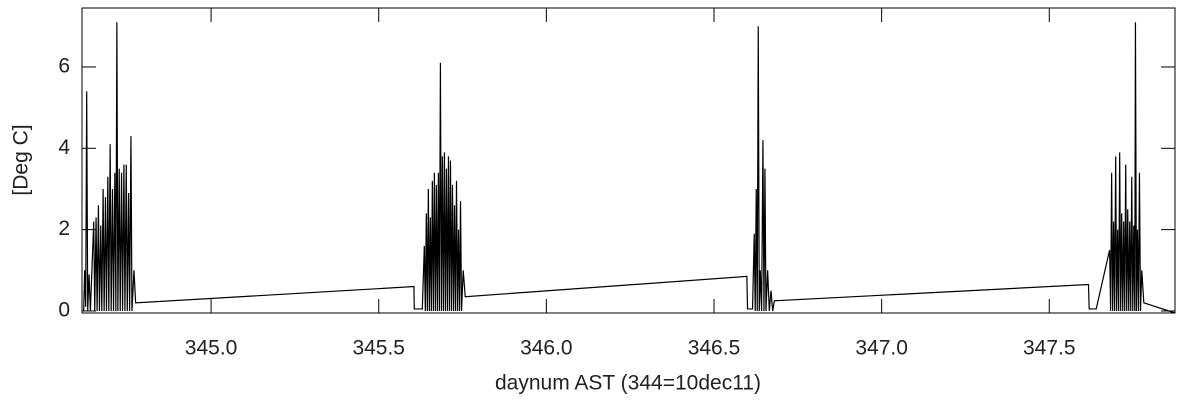 Image resolution: width=1193 pixels, height=403 pixels. I want to click on y-tick-label: 6, so click(64, 66).